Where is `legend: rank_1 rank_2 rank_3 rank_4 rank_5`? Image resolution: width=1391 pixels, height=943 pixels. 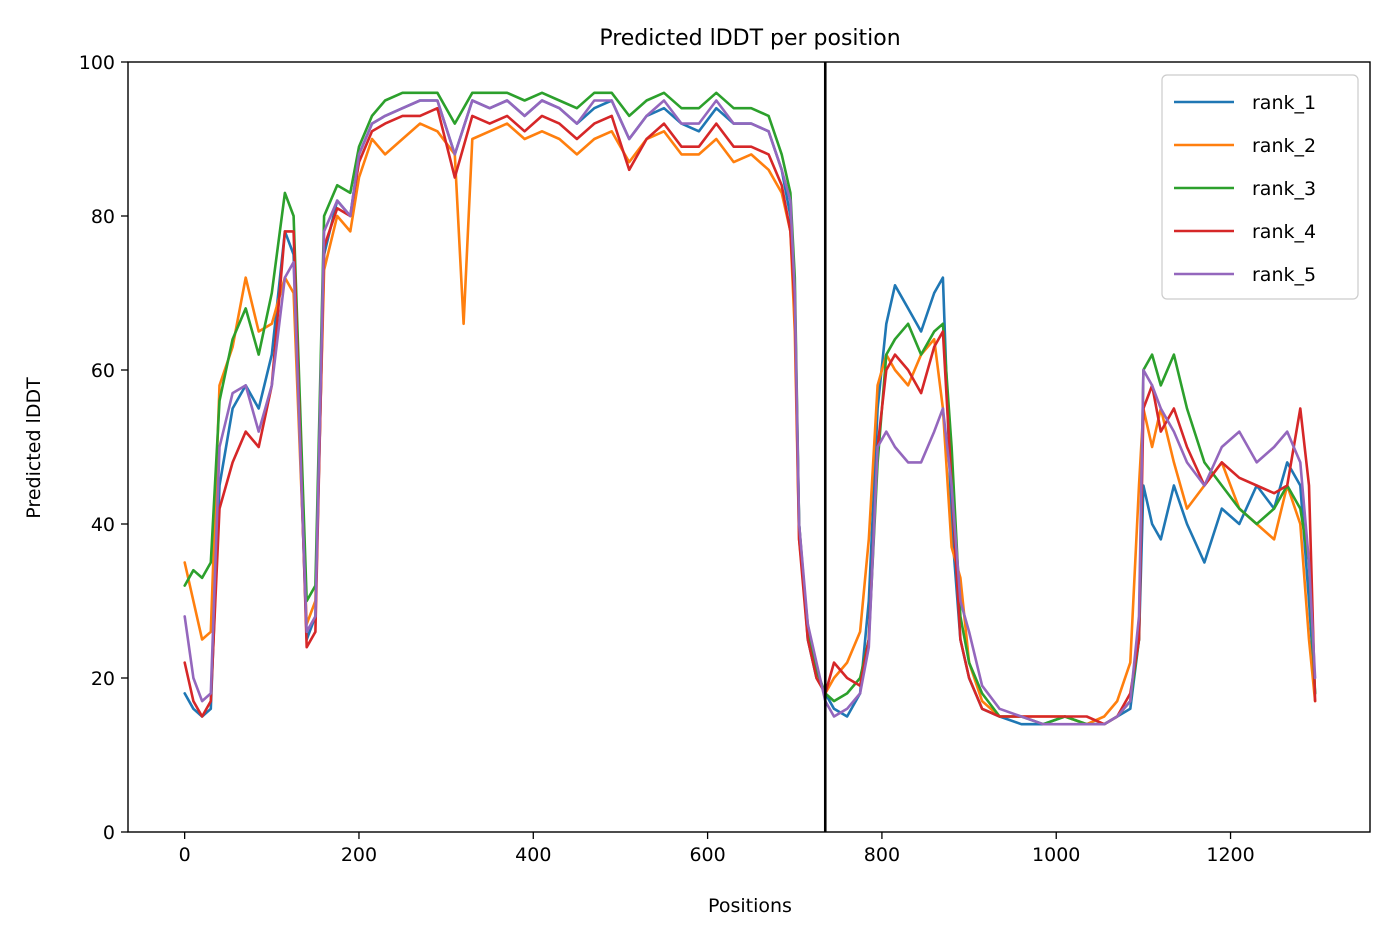 legend: rank_1 rank_2 rank_3 rank_4 rank_5 is located at coordinates (1260, 187).